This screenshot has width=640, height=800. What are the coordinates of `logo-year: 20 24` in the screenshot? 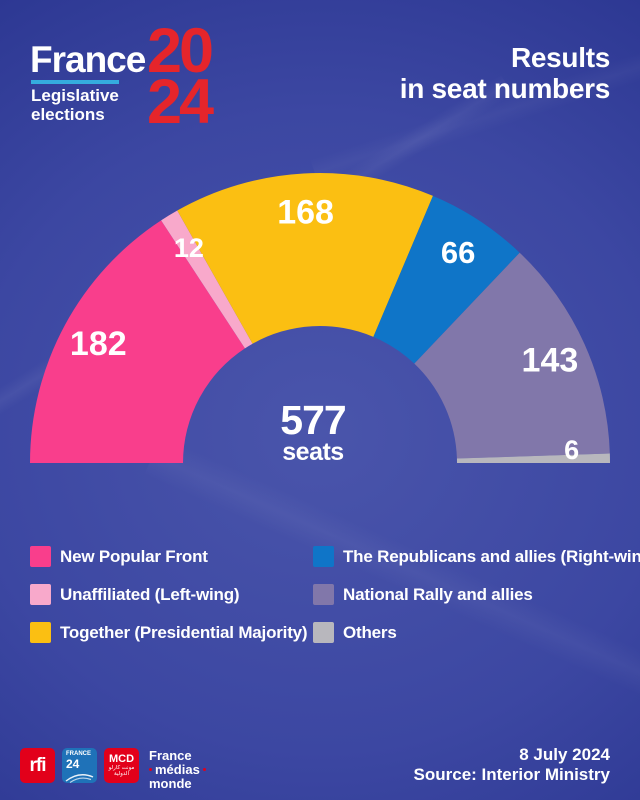 It's located at (180, 77).